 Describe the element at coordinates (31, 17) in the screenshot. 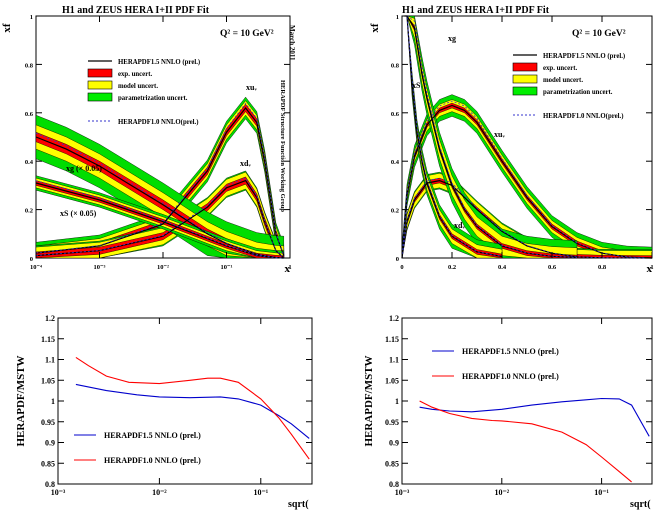

I see `p1-ytick-label: 1` at that location.